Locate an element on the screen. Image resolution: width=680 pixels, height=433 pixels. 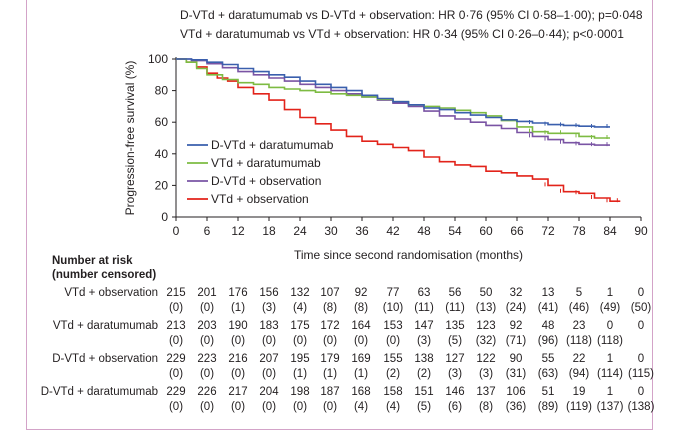
x-tick-label: 78 is located at coordinates (579, 231).